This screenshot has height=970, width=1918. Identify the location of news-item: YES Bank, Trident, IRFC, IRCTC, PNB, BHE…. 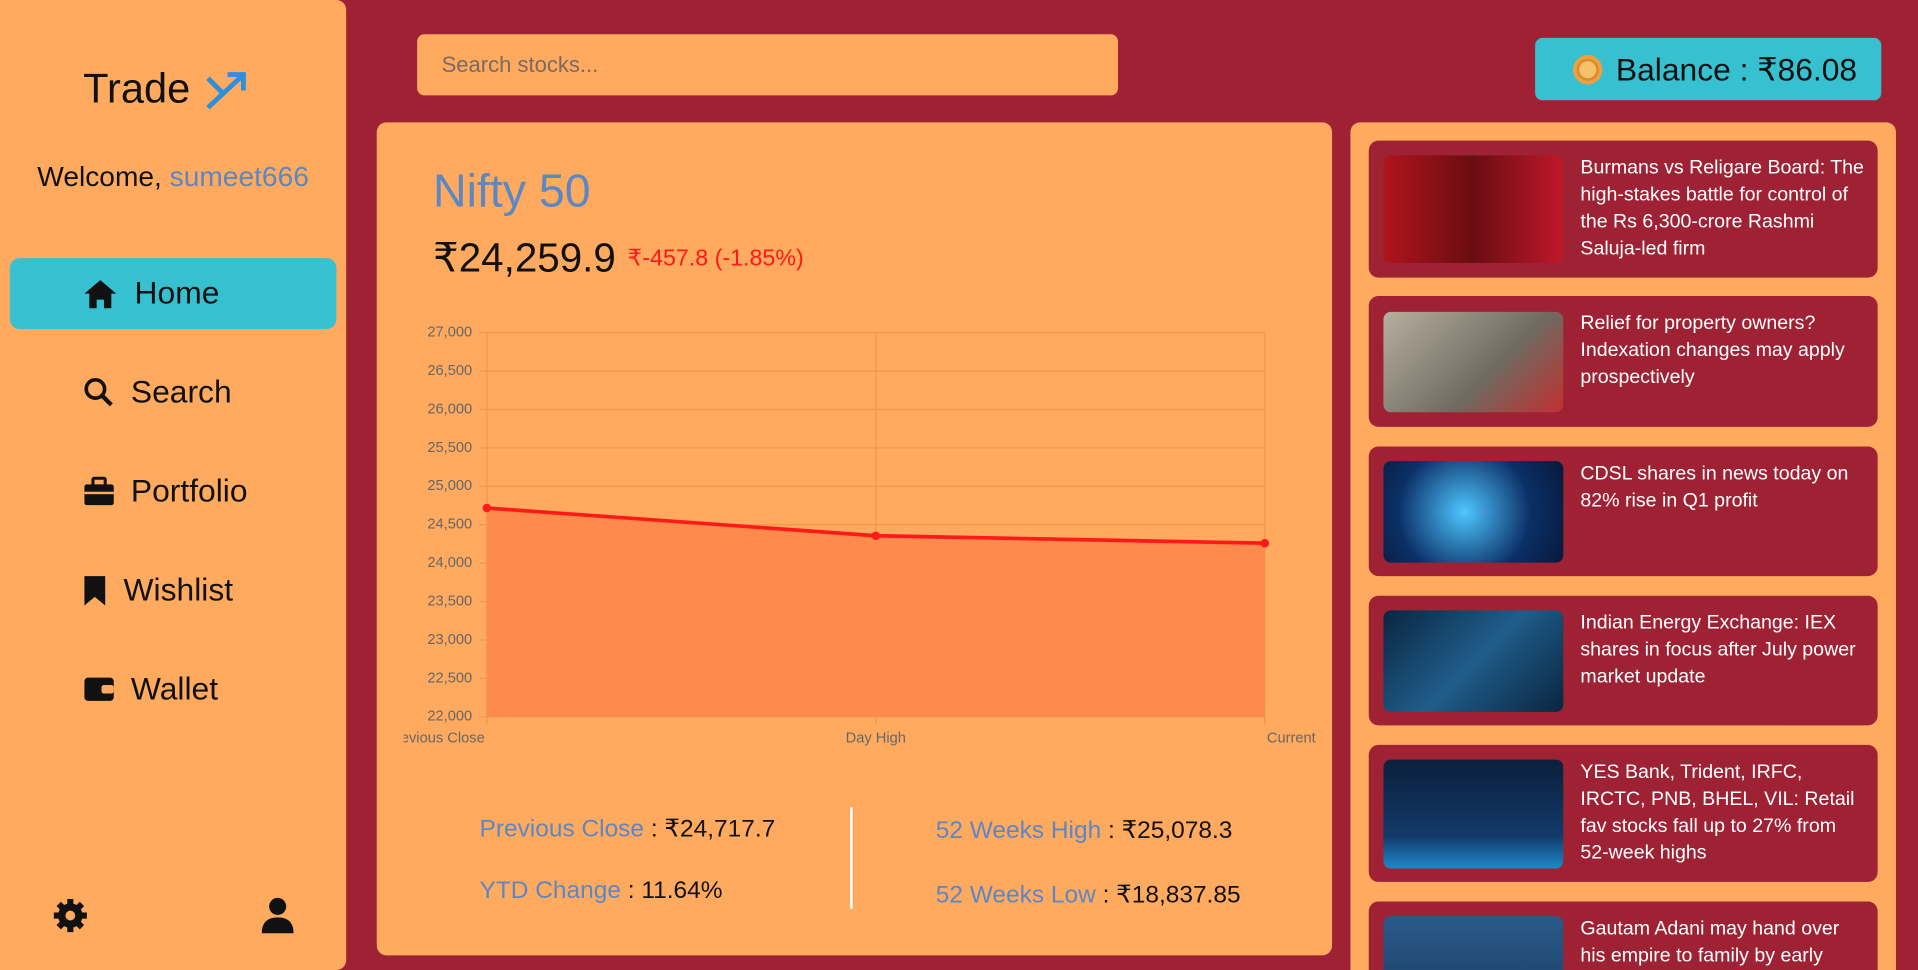
(1623, 813).